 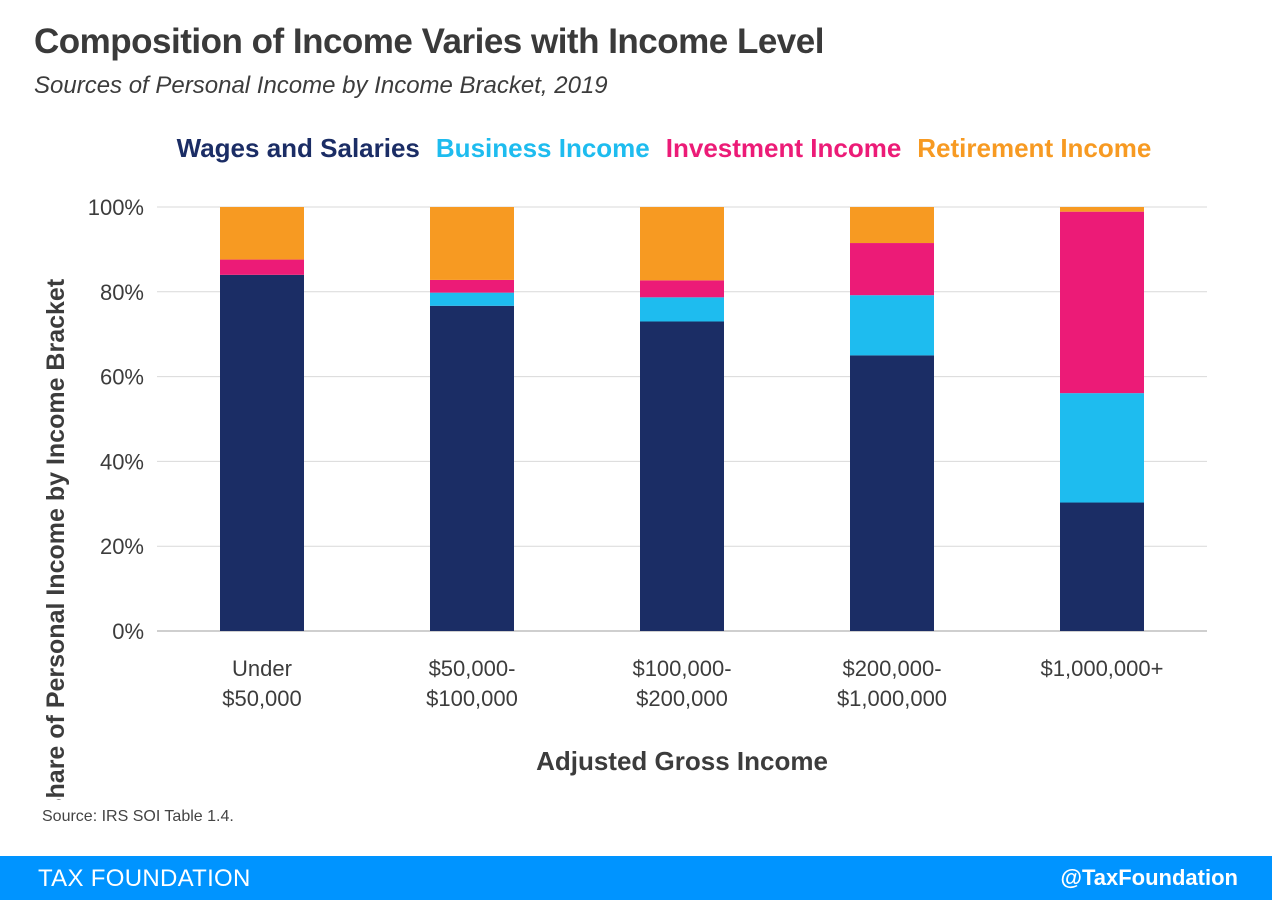 I want to click on y-tick-label: 60%, so click(x=122, y=377).